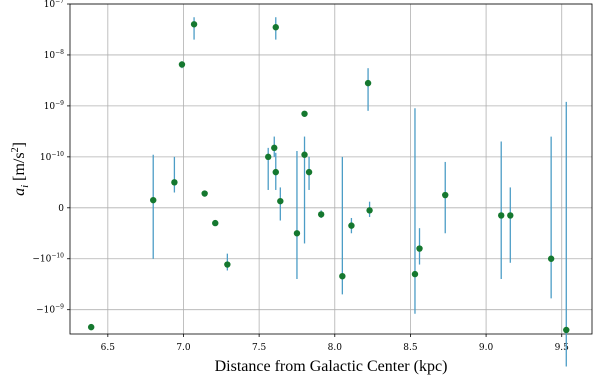 The height and width of the screenshot is (375, 602). I want to click on y-axis-label-subscript: i, so click(25, 186).